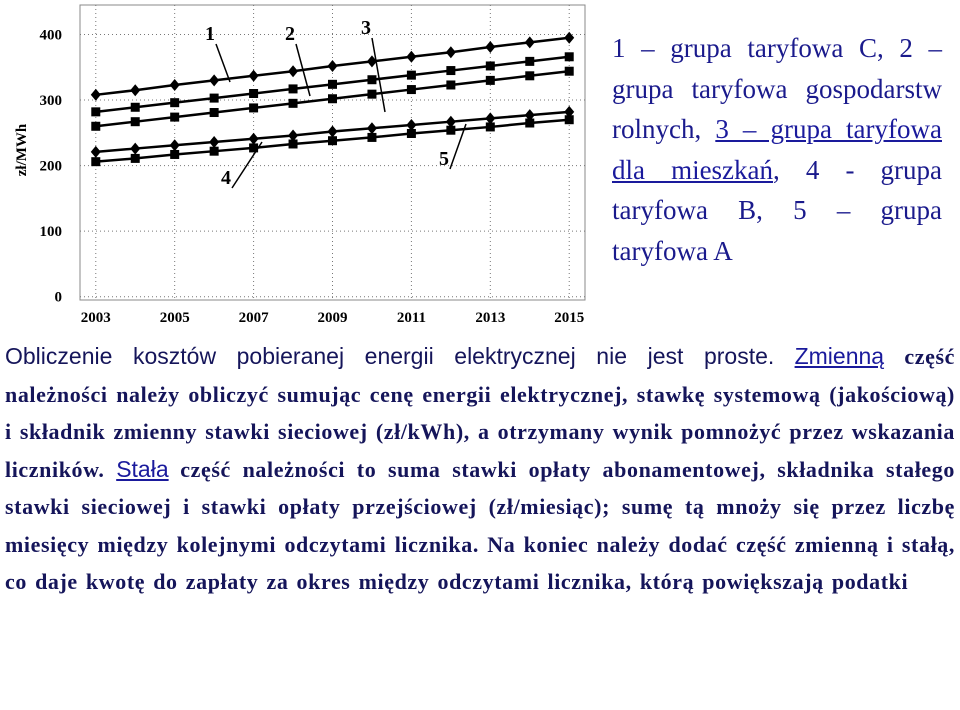 The height and width of the screenshot is (710, 960). Describe the element at coordinates (839, 356) in the screenshot. I see `paragraph-text: Zmienną` at that location.